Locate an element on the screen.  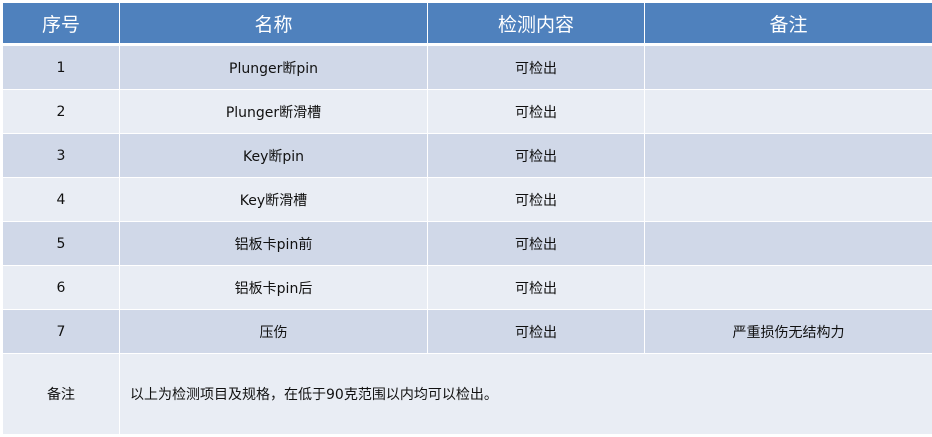
cell-no: 7 is located at coordinates (61, 331).